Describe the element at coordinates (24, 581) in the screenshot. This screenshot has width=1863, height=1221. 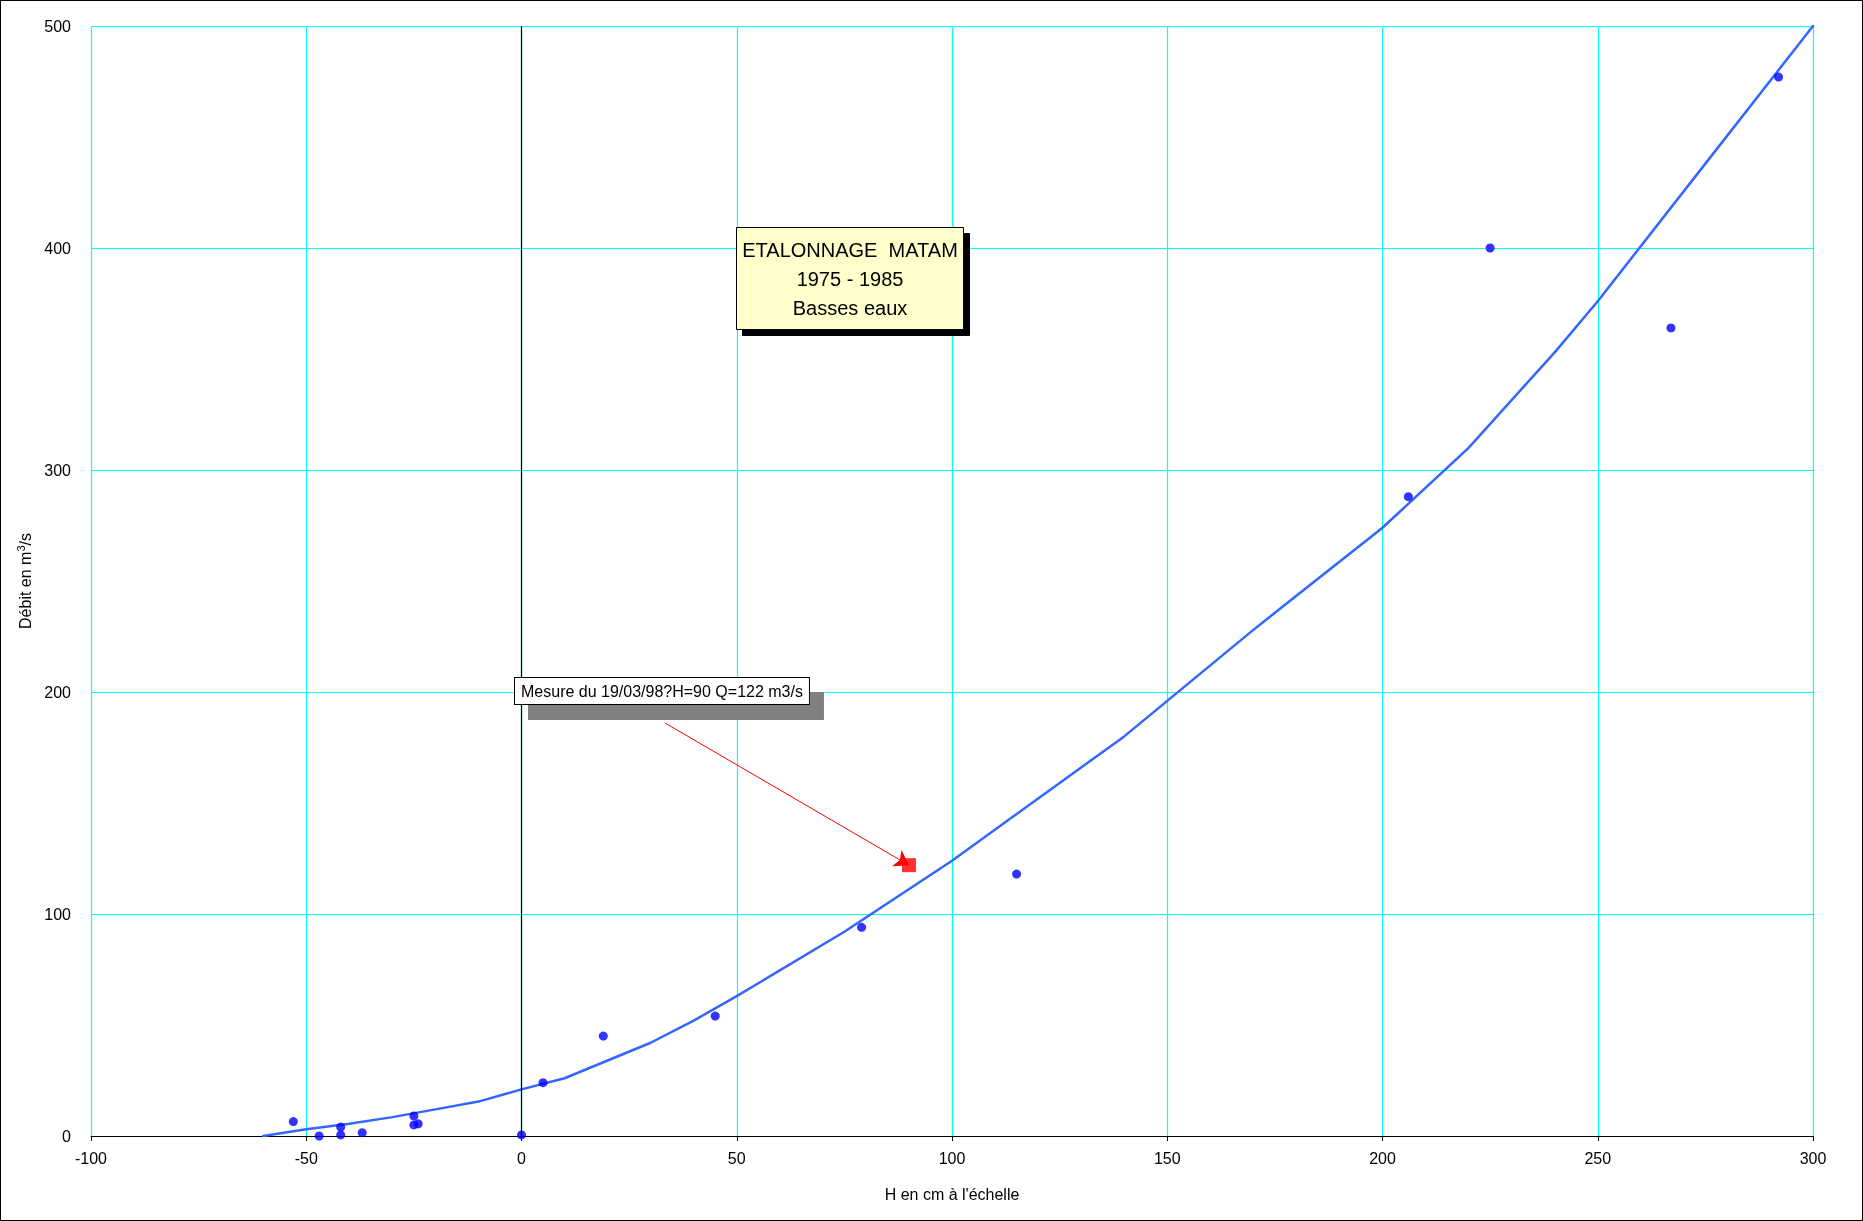
I see `y-axis-title: Débit en m3/s` at that location.